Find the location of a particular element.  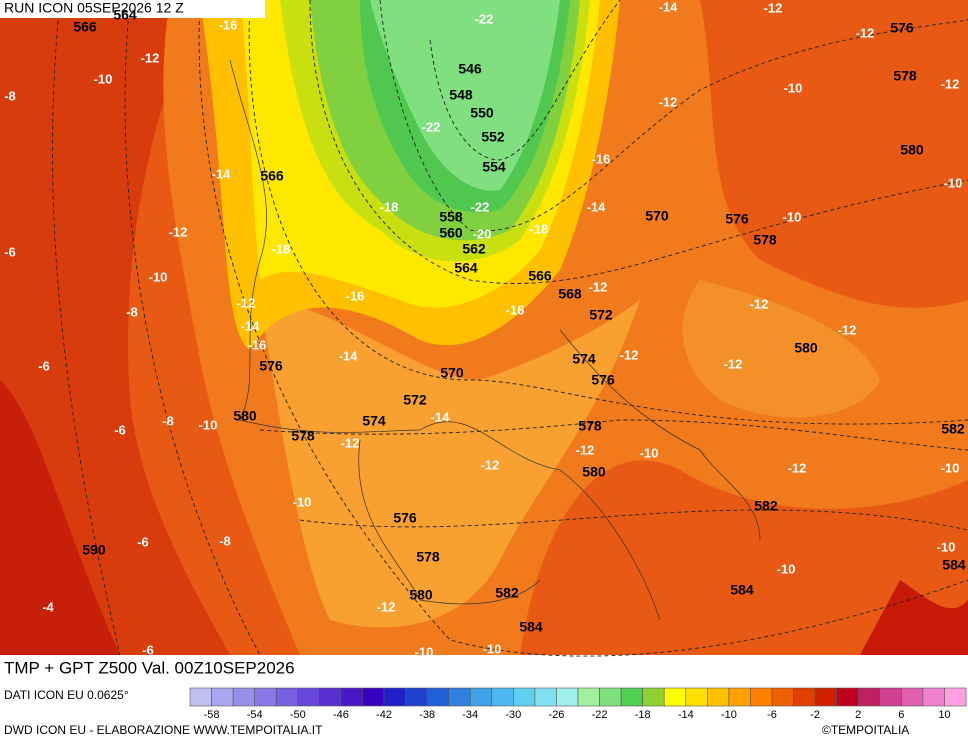

geopotential-label: 572 is located at coordinates (415, 400).